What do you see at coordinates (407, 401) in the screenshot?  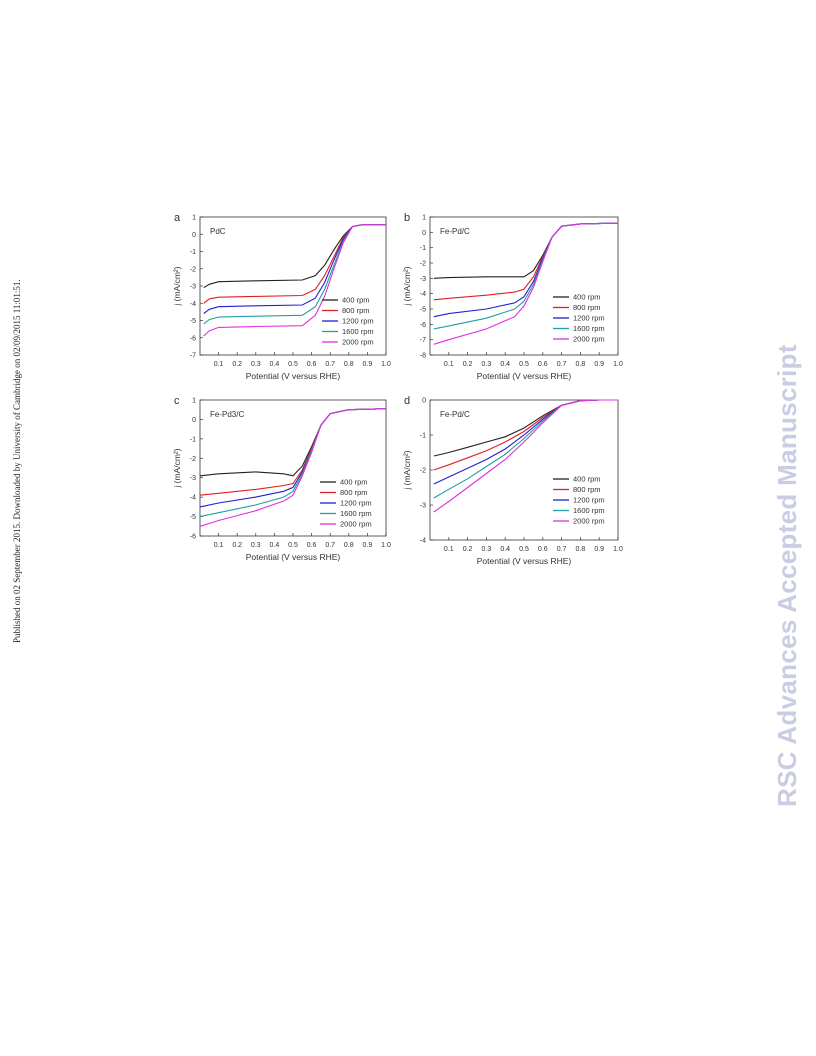 I see `panel-letter: d` at bounding box center [407, 401].